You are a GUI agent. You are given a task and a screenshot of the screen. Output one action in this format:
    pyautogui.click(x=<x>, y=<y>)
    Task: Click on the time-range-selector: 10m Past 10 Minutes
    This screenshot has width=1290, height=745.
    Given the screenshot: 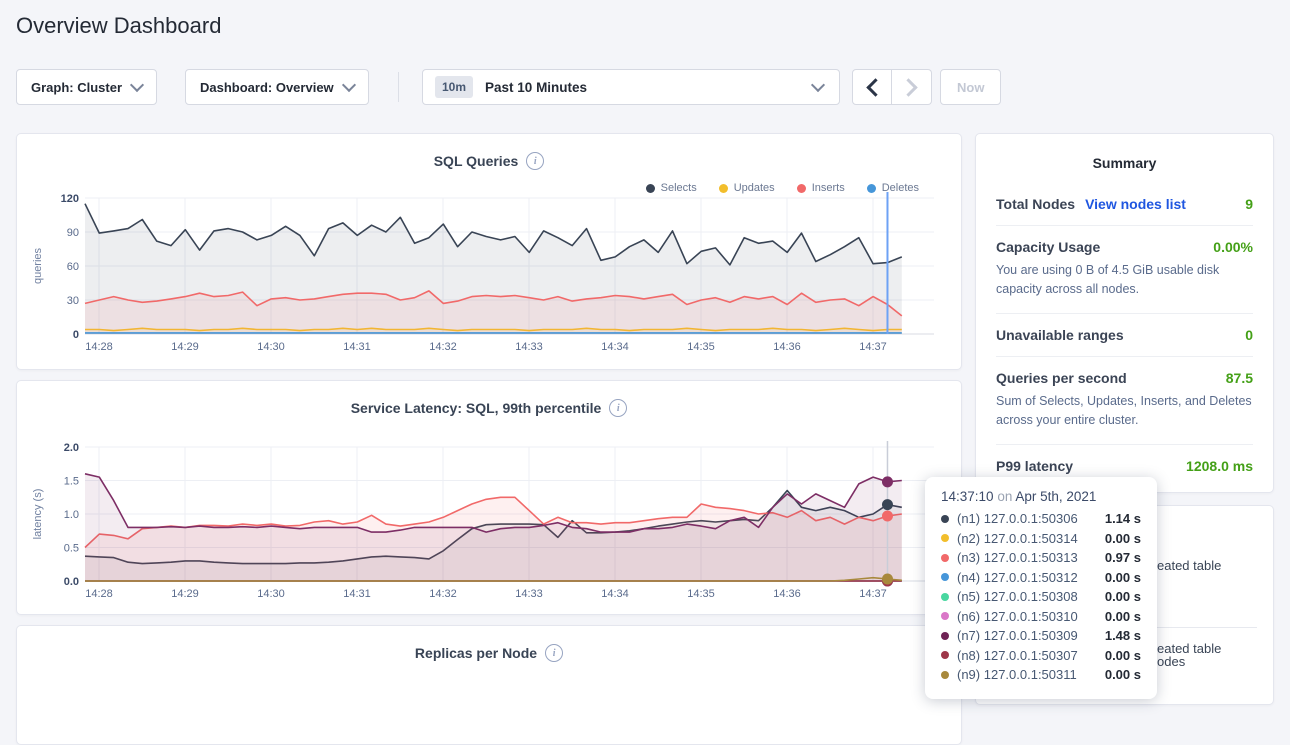 What is the action you would take?
    pyautogui.click(x=631, y=87)
    